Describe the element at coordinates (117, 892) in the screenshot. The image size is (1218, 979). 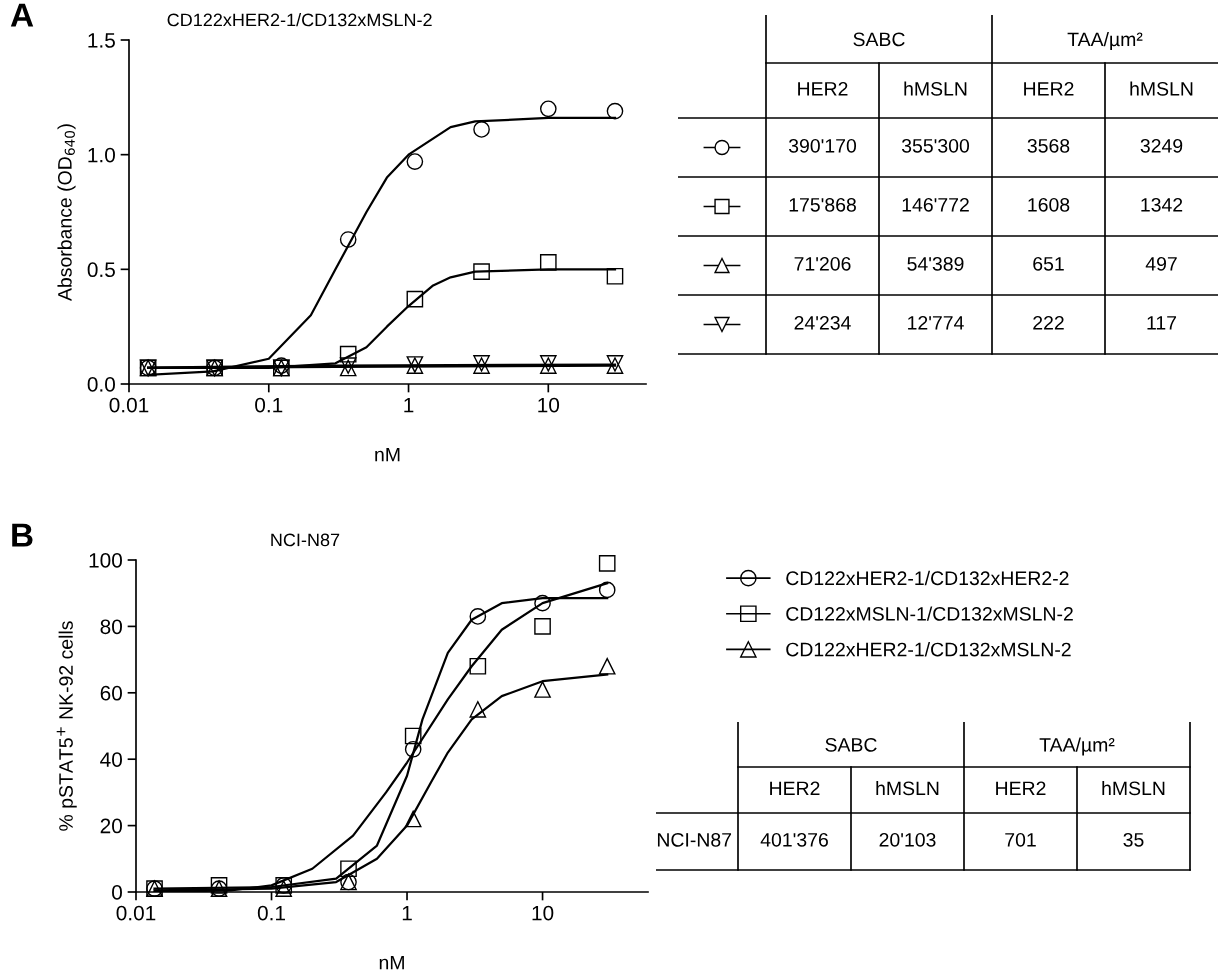
I see `y-tick-label: 0` at that location.